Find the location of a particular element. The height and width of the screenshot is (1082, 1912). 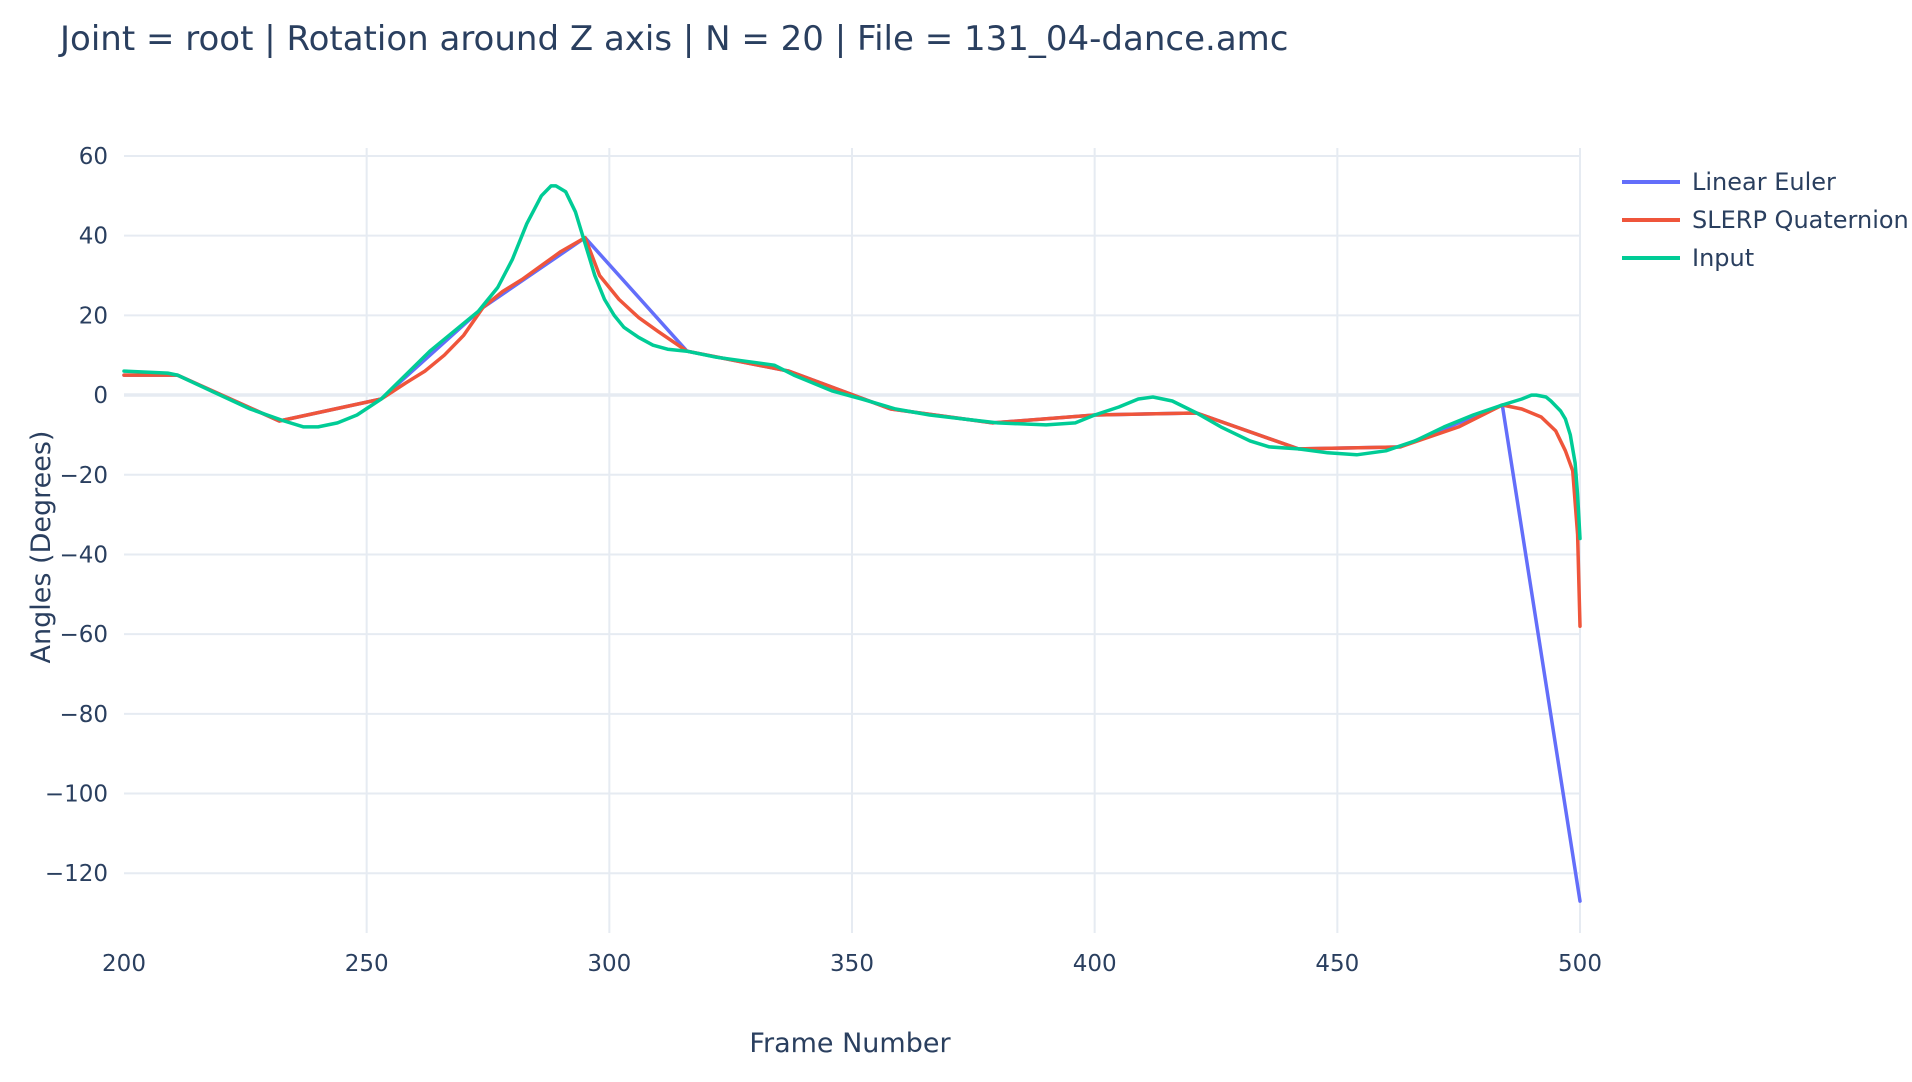

x-tick-label: 400 is located at coordinates (1095, 964).